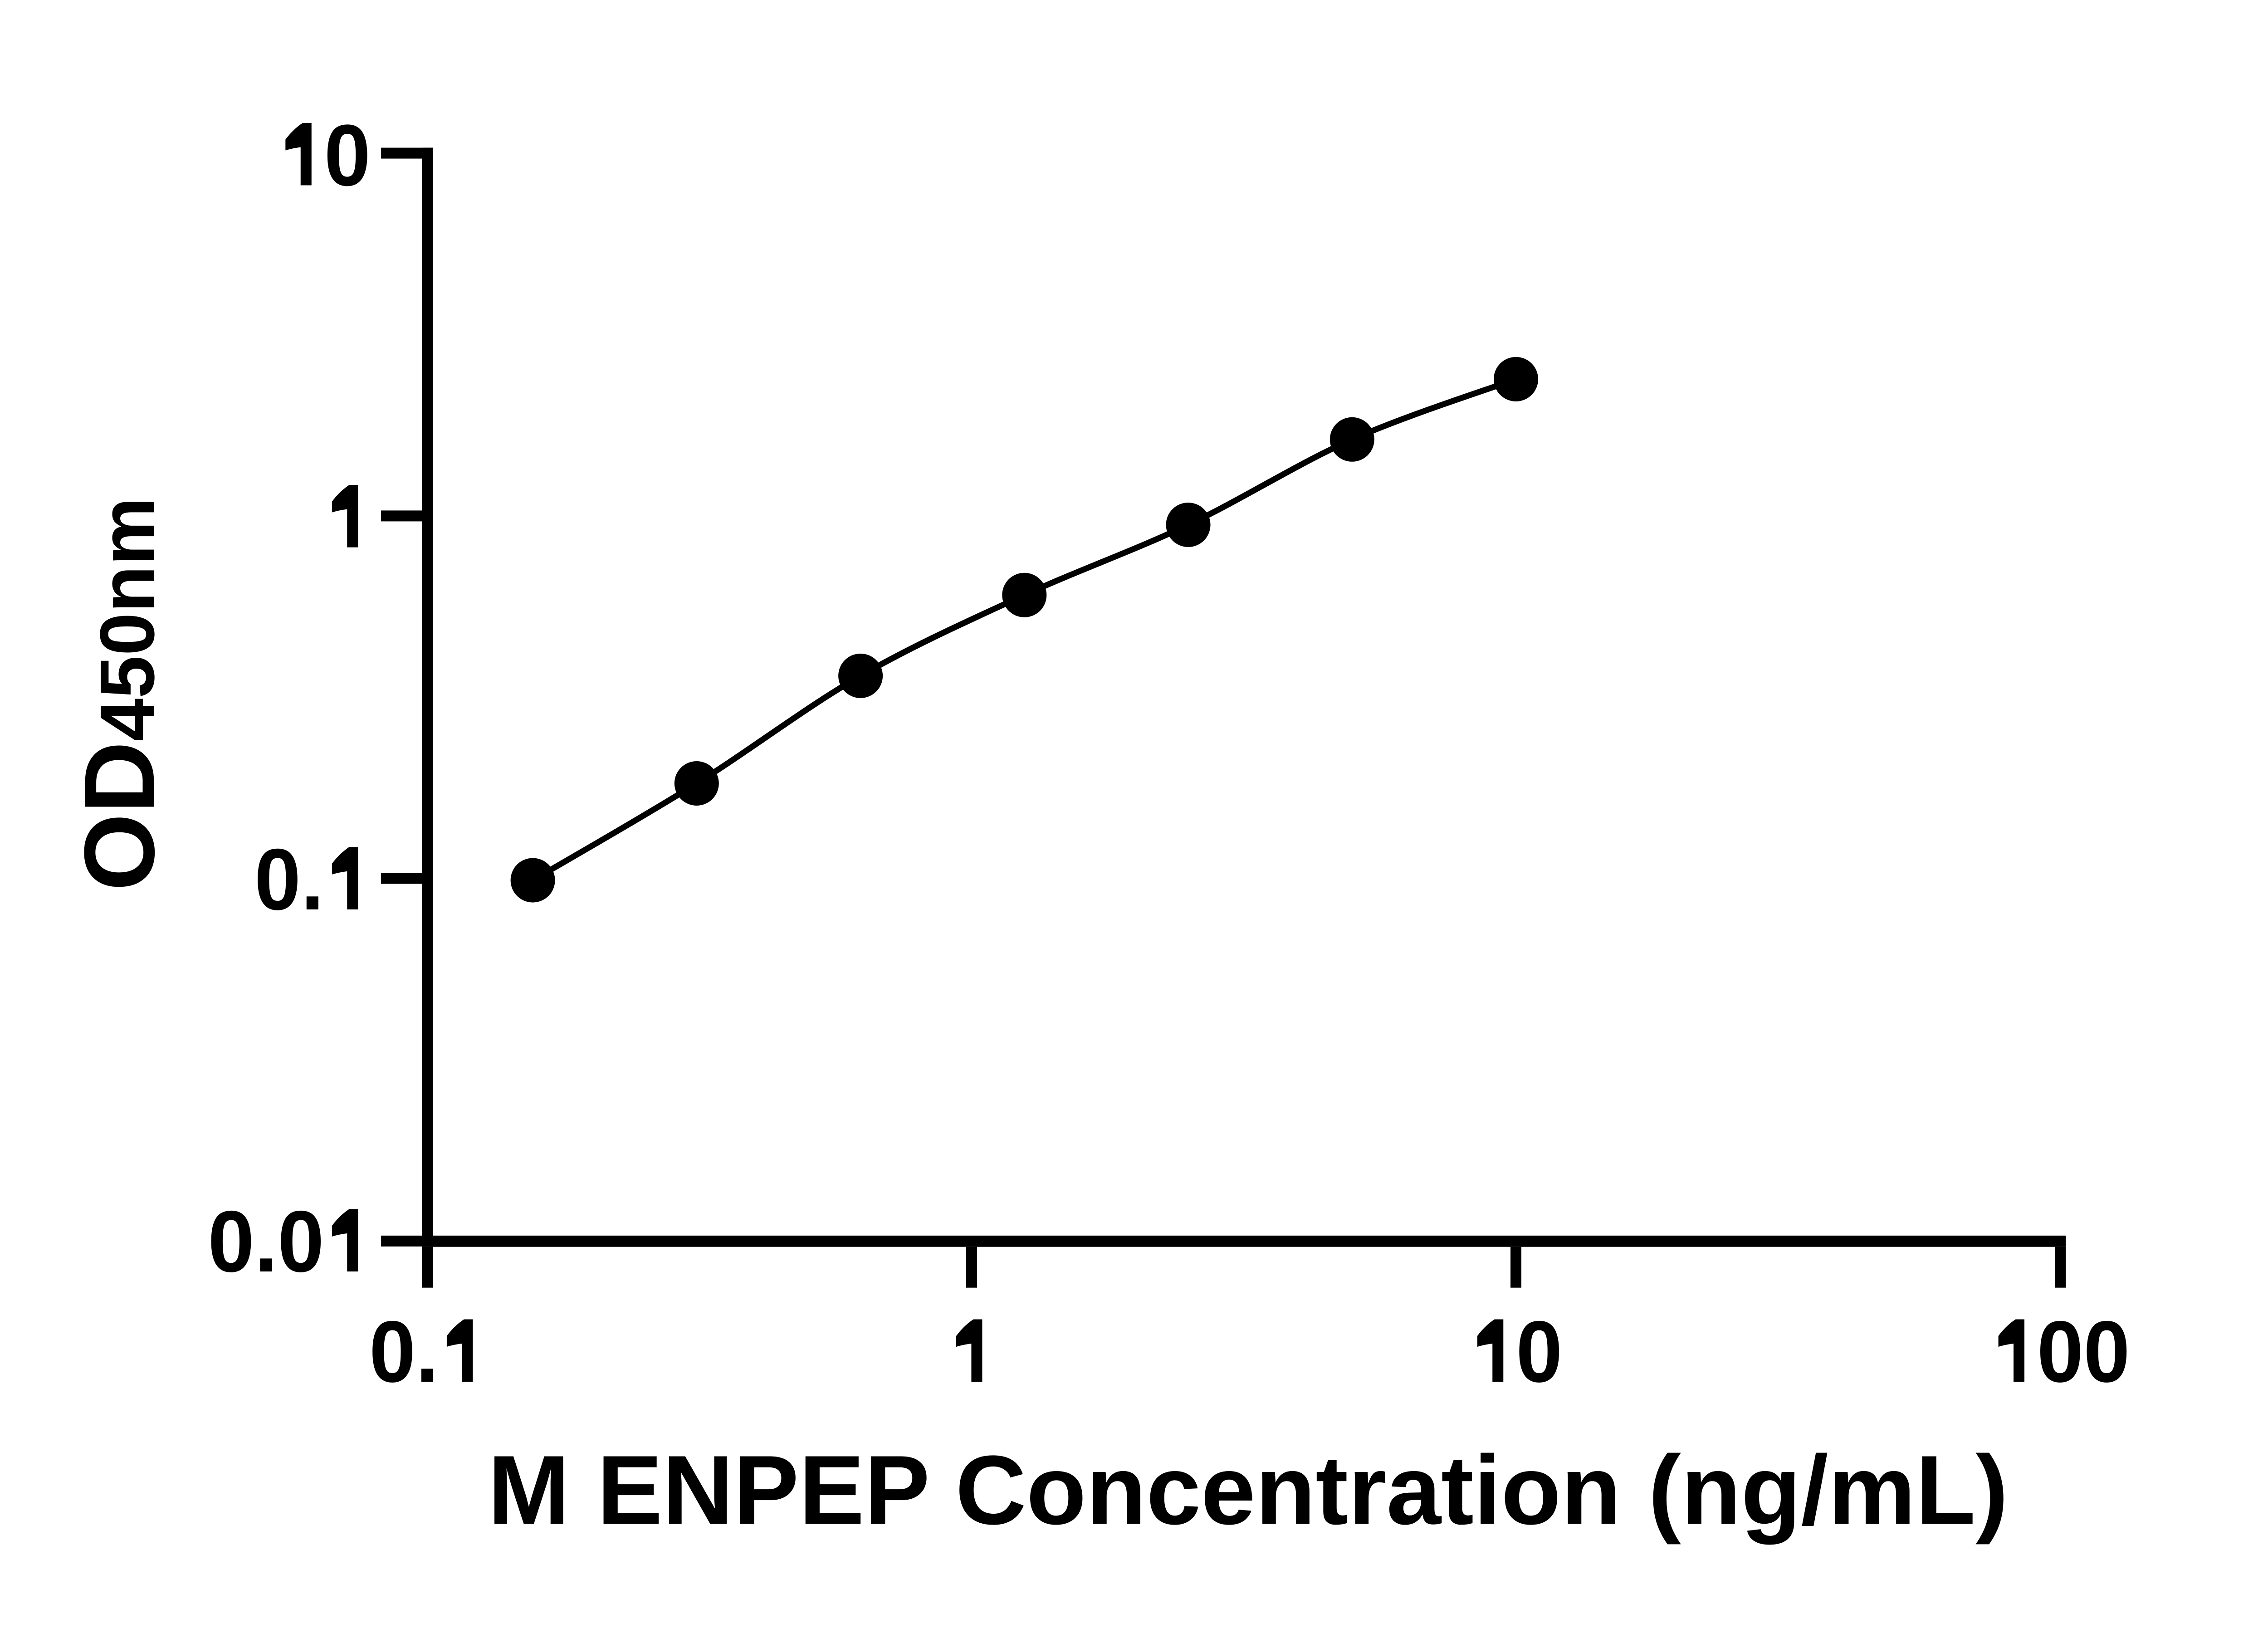 This screenshot has width=2268, height=1633. I want to click on svg-text: 00, so click(2084, 1351).